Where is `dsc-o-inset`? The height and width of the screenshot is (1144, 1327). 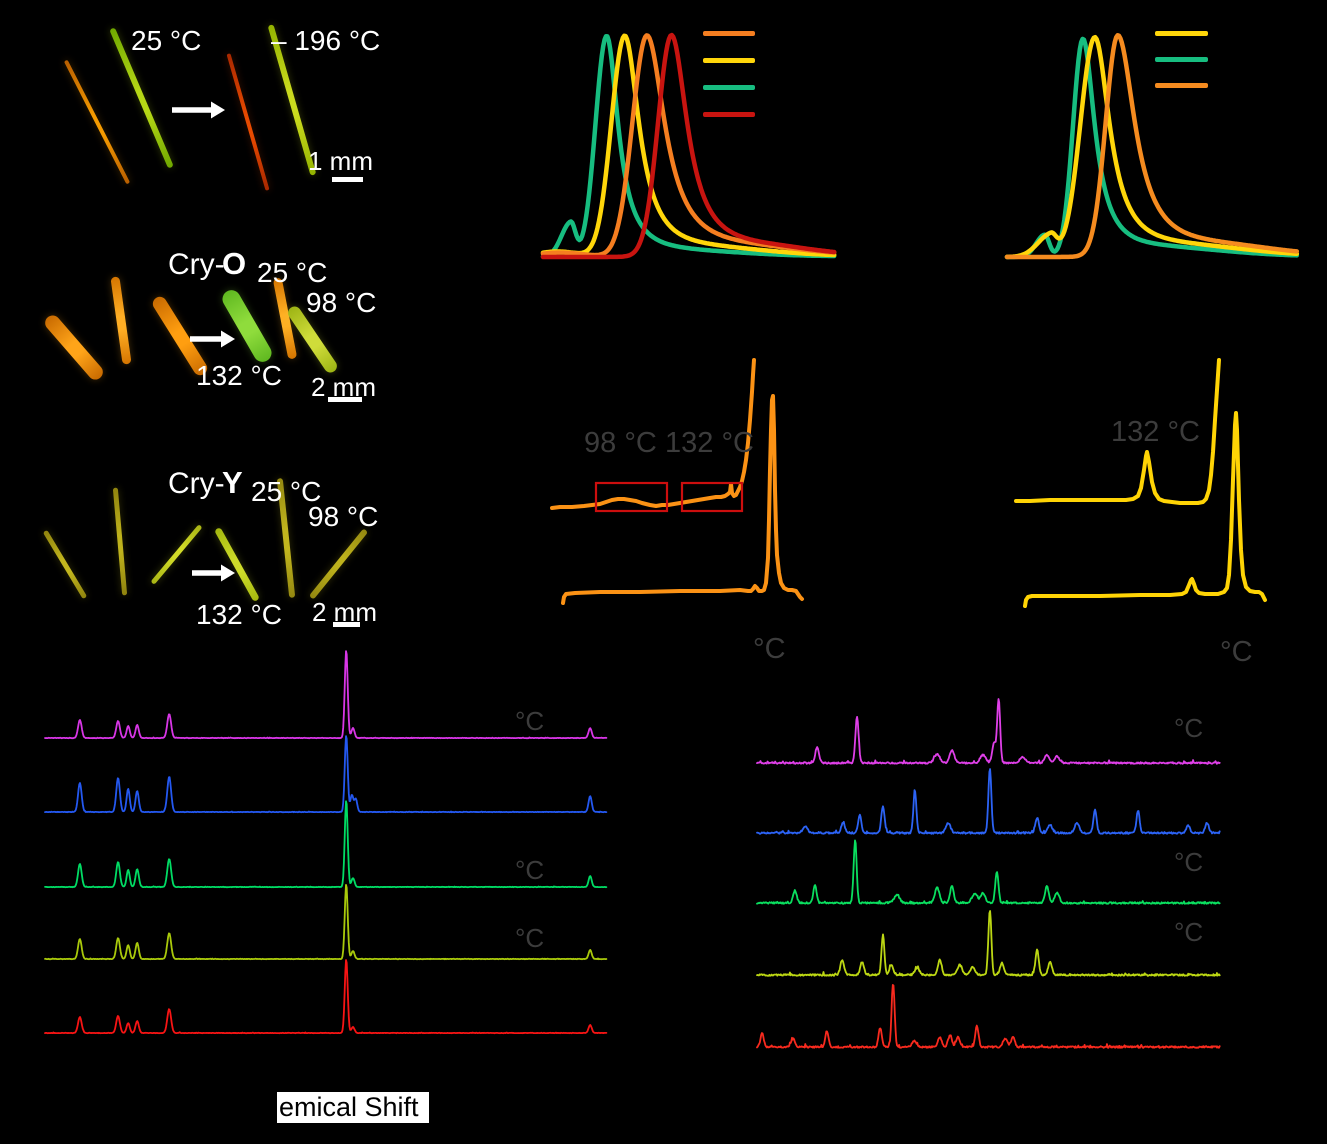 dsc-o-inset is located at coordinates (653, 434).